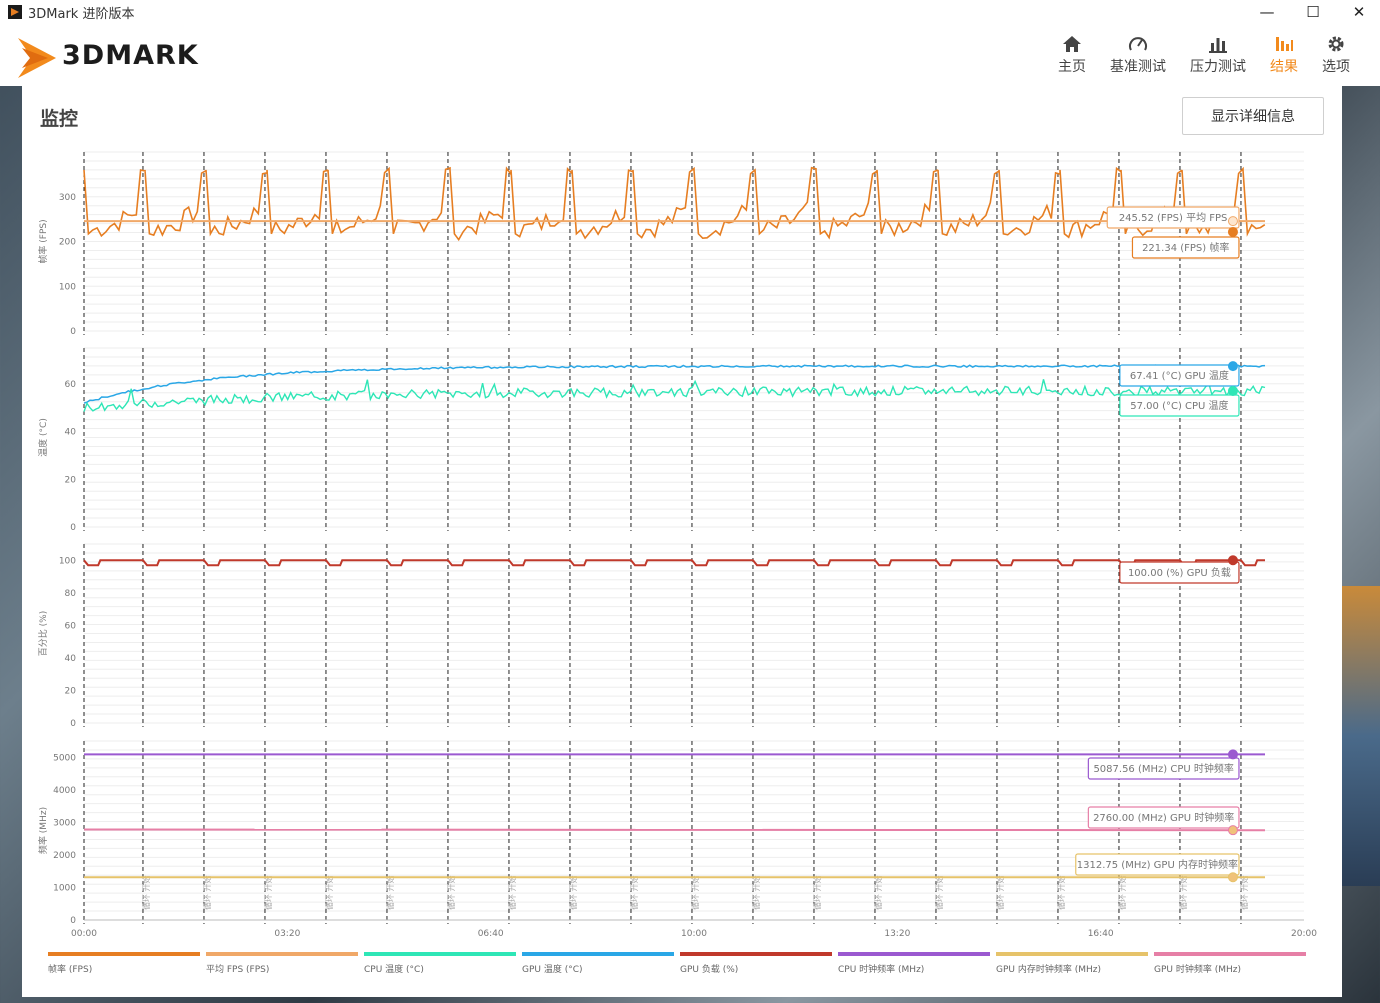 The height and width of the screenshot is (1003, 1380). I want to click on legend-item: CPU 时钟频率 (MHz), so click(917, 963).